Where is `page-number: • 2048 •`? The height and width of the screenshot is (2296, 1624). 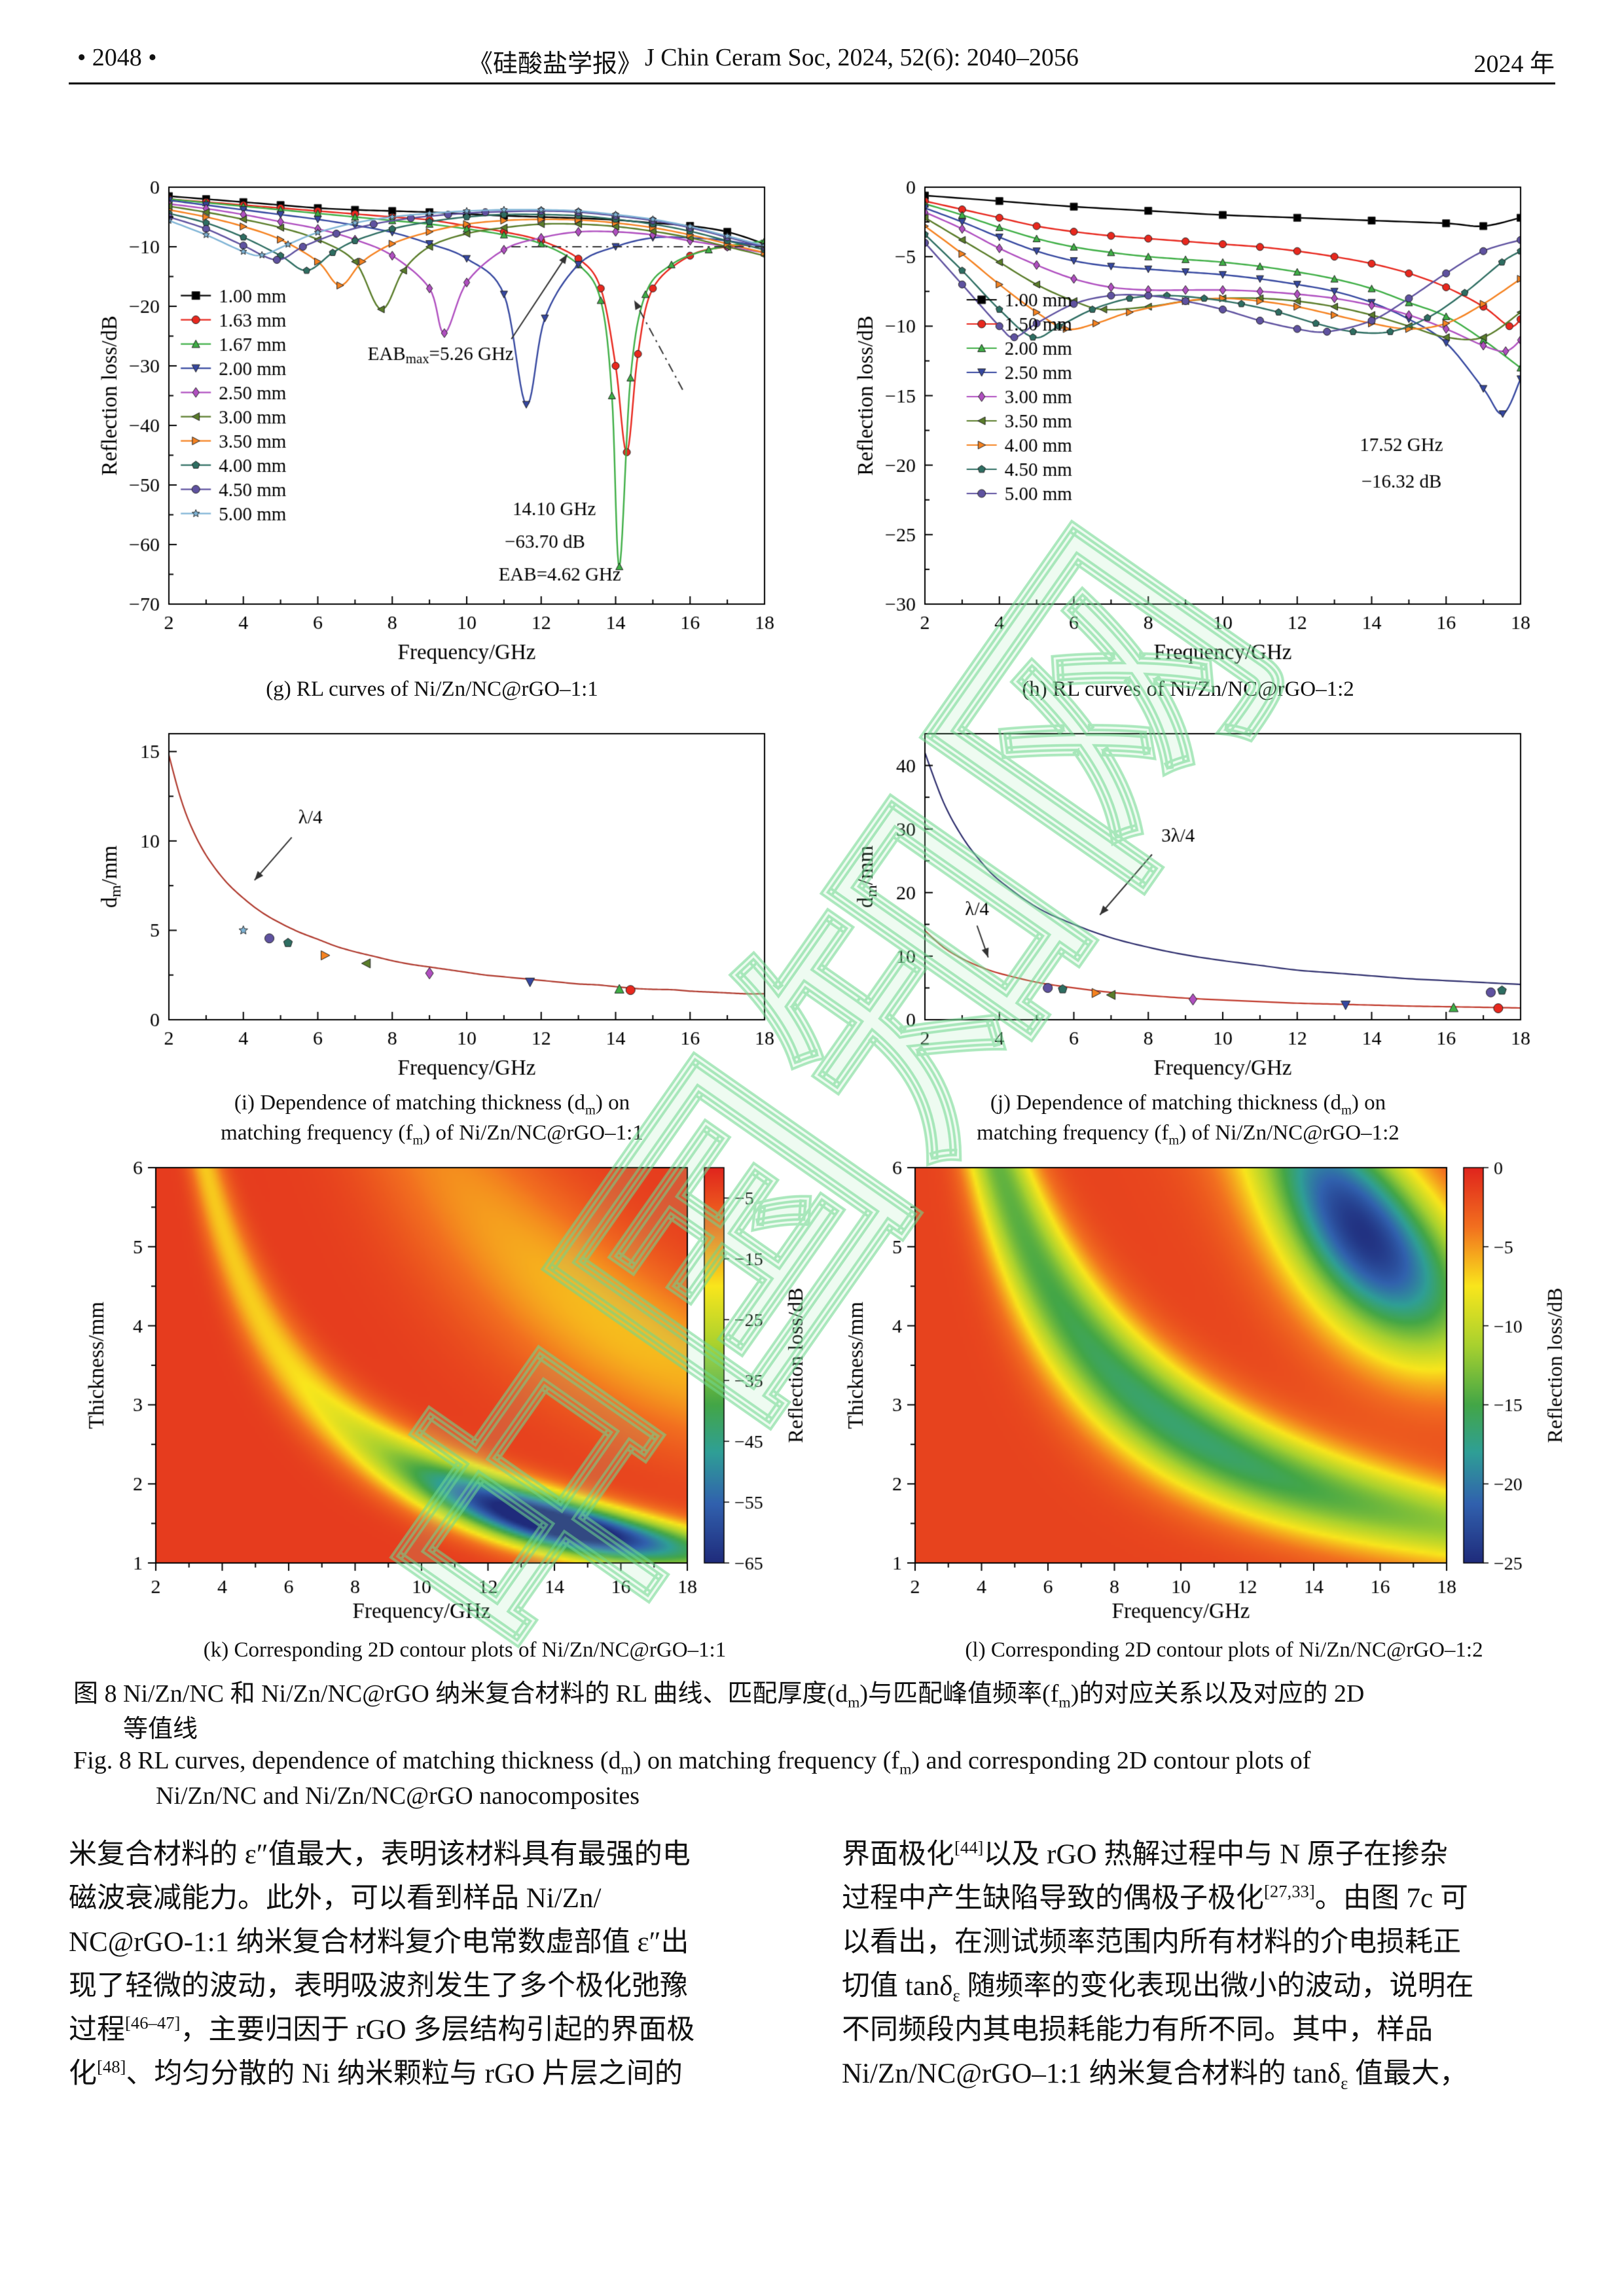
page-number: • 2048 • is located at coordinates (117, 57).